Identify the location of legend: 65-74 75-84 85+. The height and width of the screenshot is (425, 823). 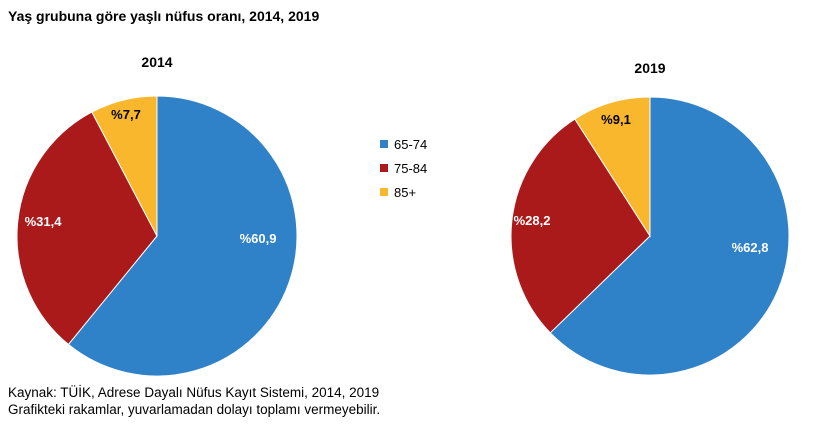
(403, 168).